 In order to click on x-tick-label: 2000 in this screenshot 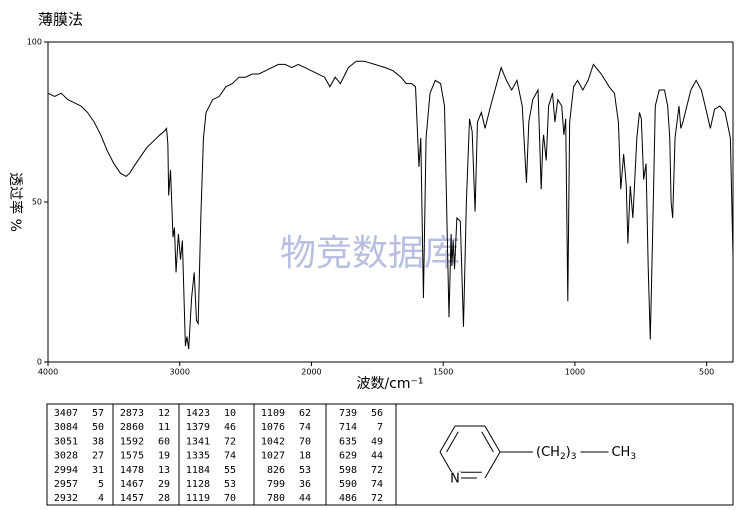, I will do `click(311, 372)`.